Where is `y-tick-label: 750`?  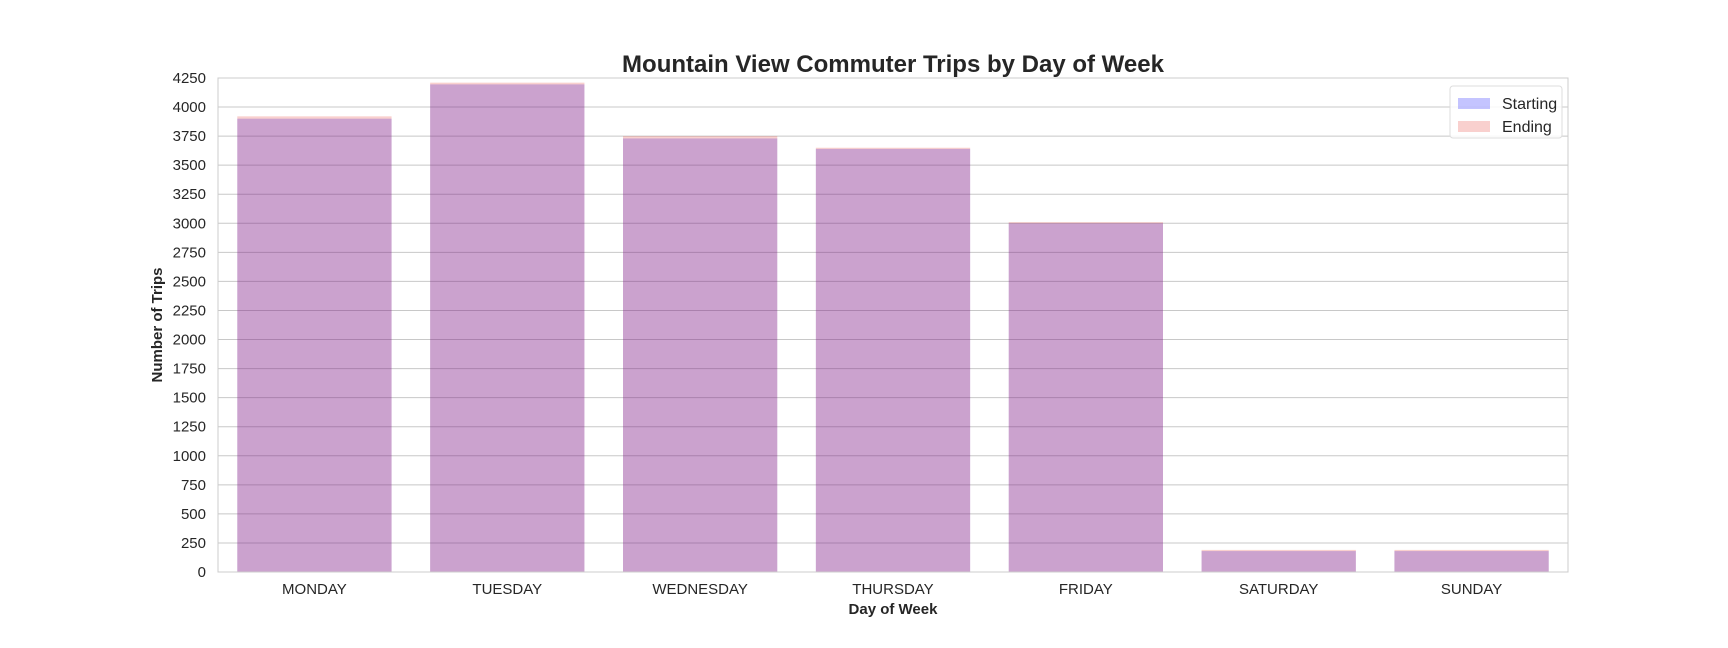 y-tick-label: 750 is located at coordinates (193, 485).